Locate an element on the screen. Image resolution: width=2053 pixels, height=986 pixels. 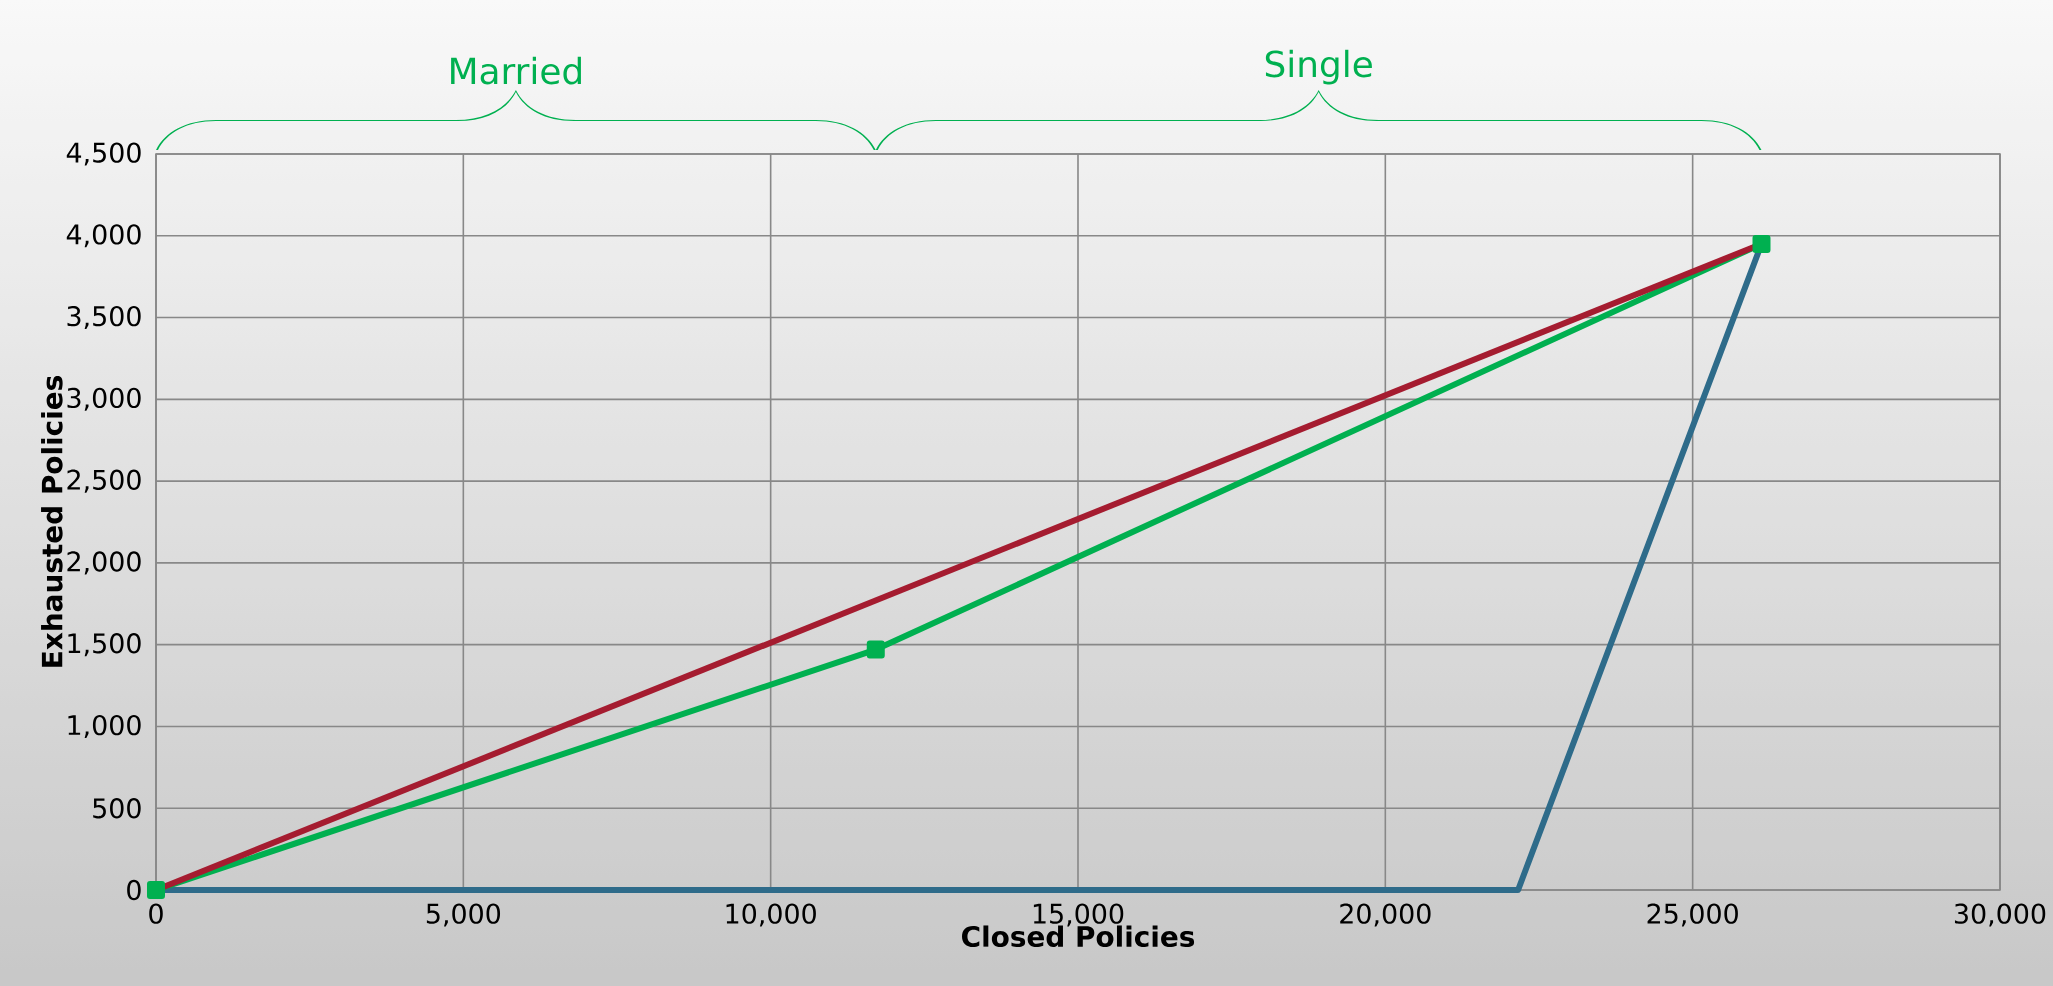
y-tick-label: 4,000 is located at coordinates (103, 236).